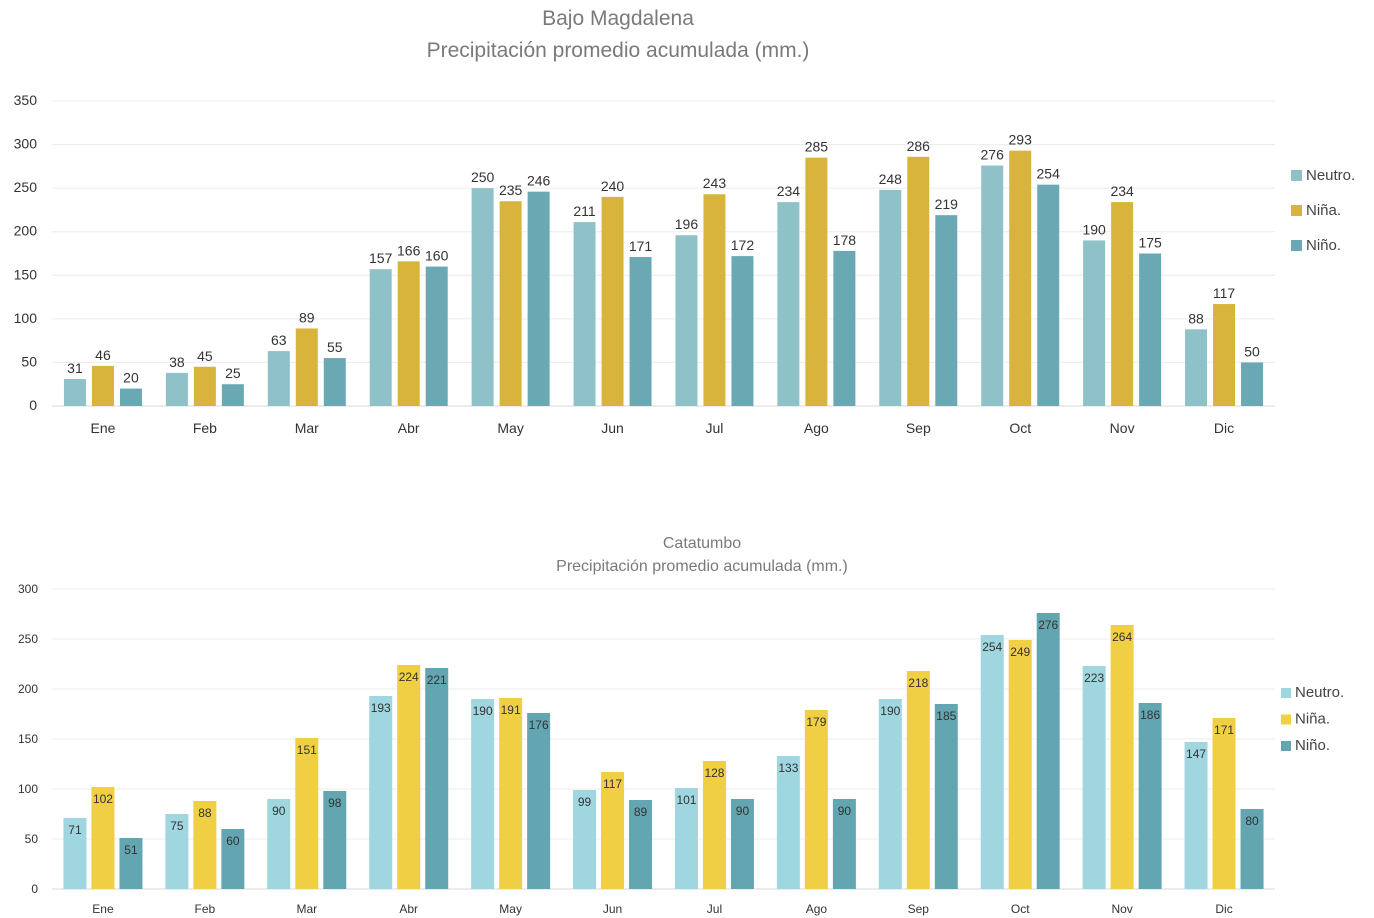  Describe the element at coordinates (891, 179) in the screenshot. I see `bm-data-label: 248` at that location.